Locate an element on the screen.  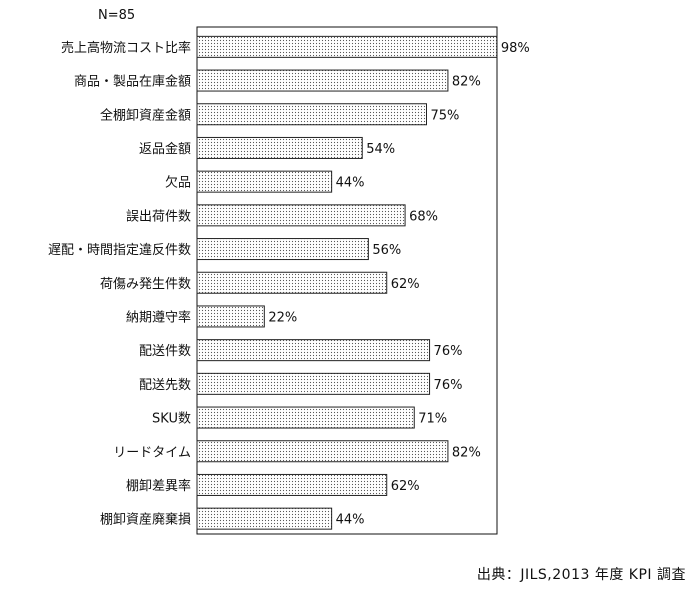
category-label: 遅配・時間指定違反件数 is located at coordinates (119, 250).